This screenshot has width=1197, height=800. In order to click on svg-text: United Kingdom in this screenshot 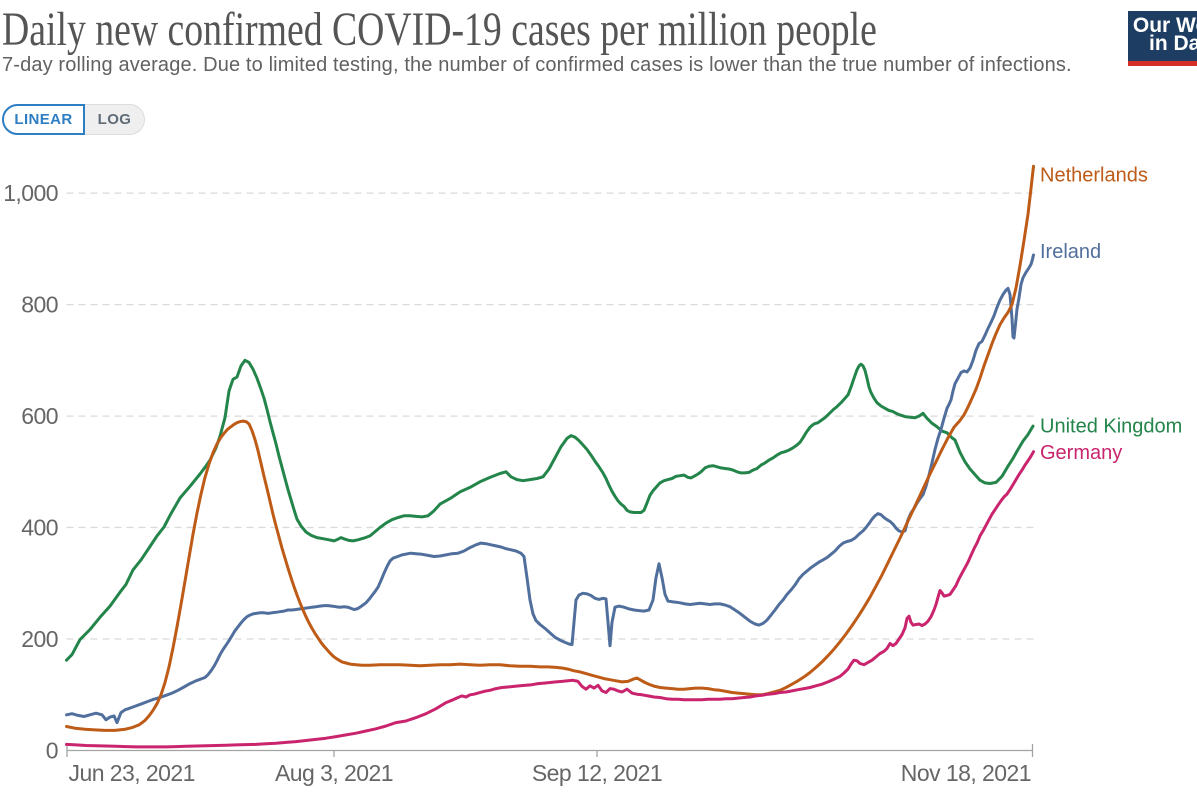, I will do `click(1111, 427)`.